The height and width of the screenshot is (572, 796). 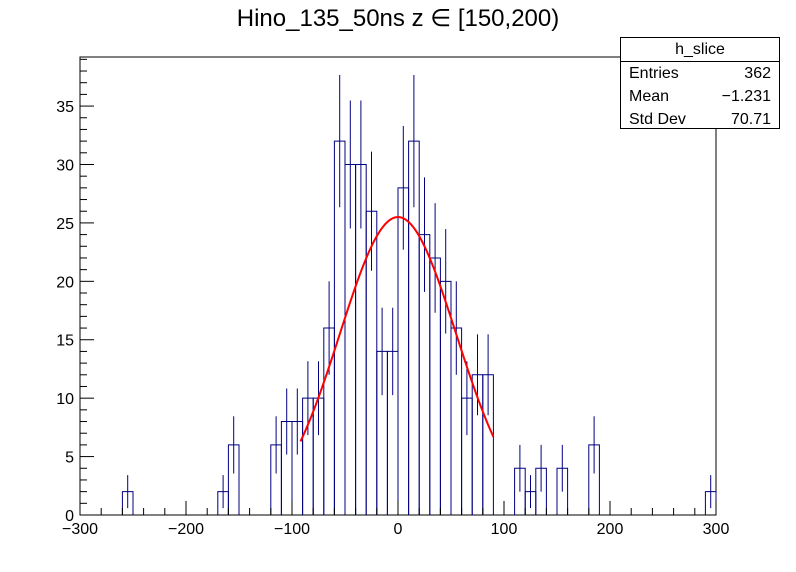 I want to click on fit-curve, so click(x=397, y=329).